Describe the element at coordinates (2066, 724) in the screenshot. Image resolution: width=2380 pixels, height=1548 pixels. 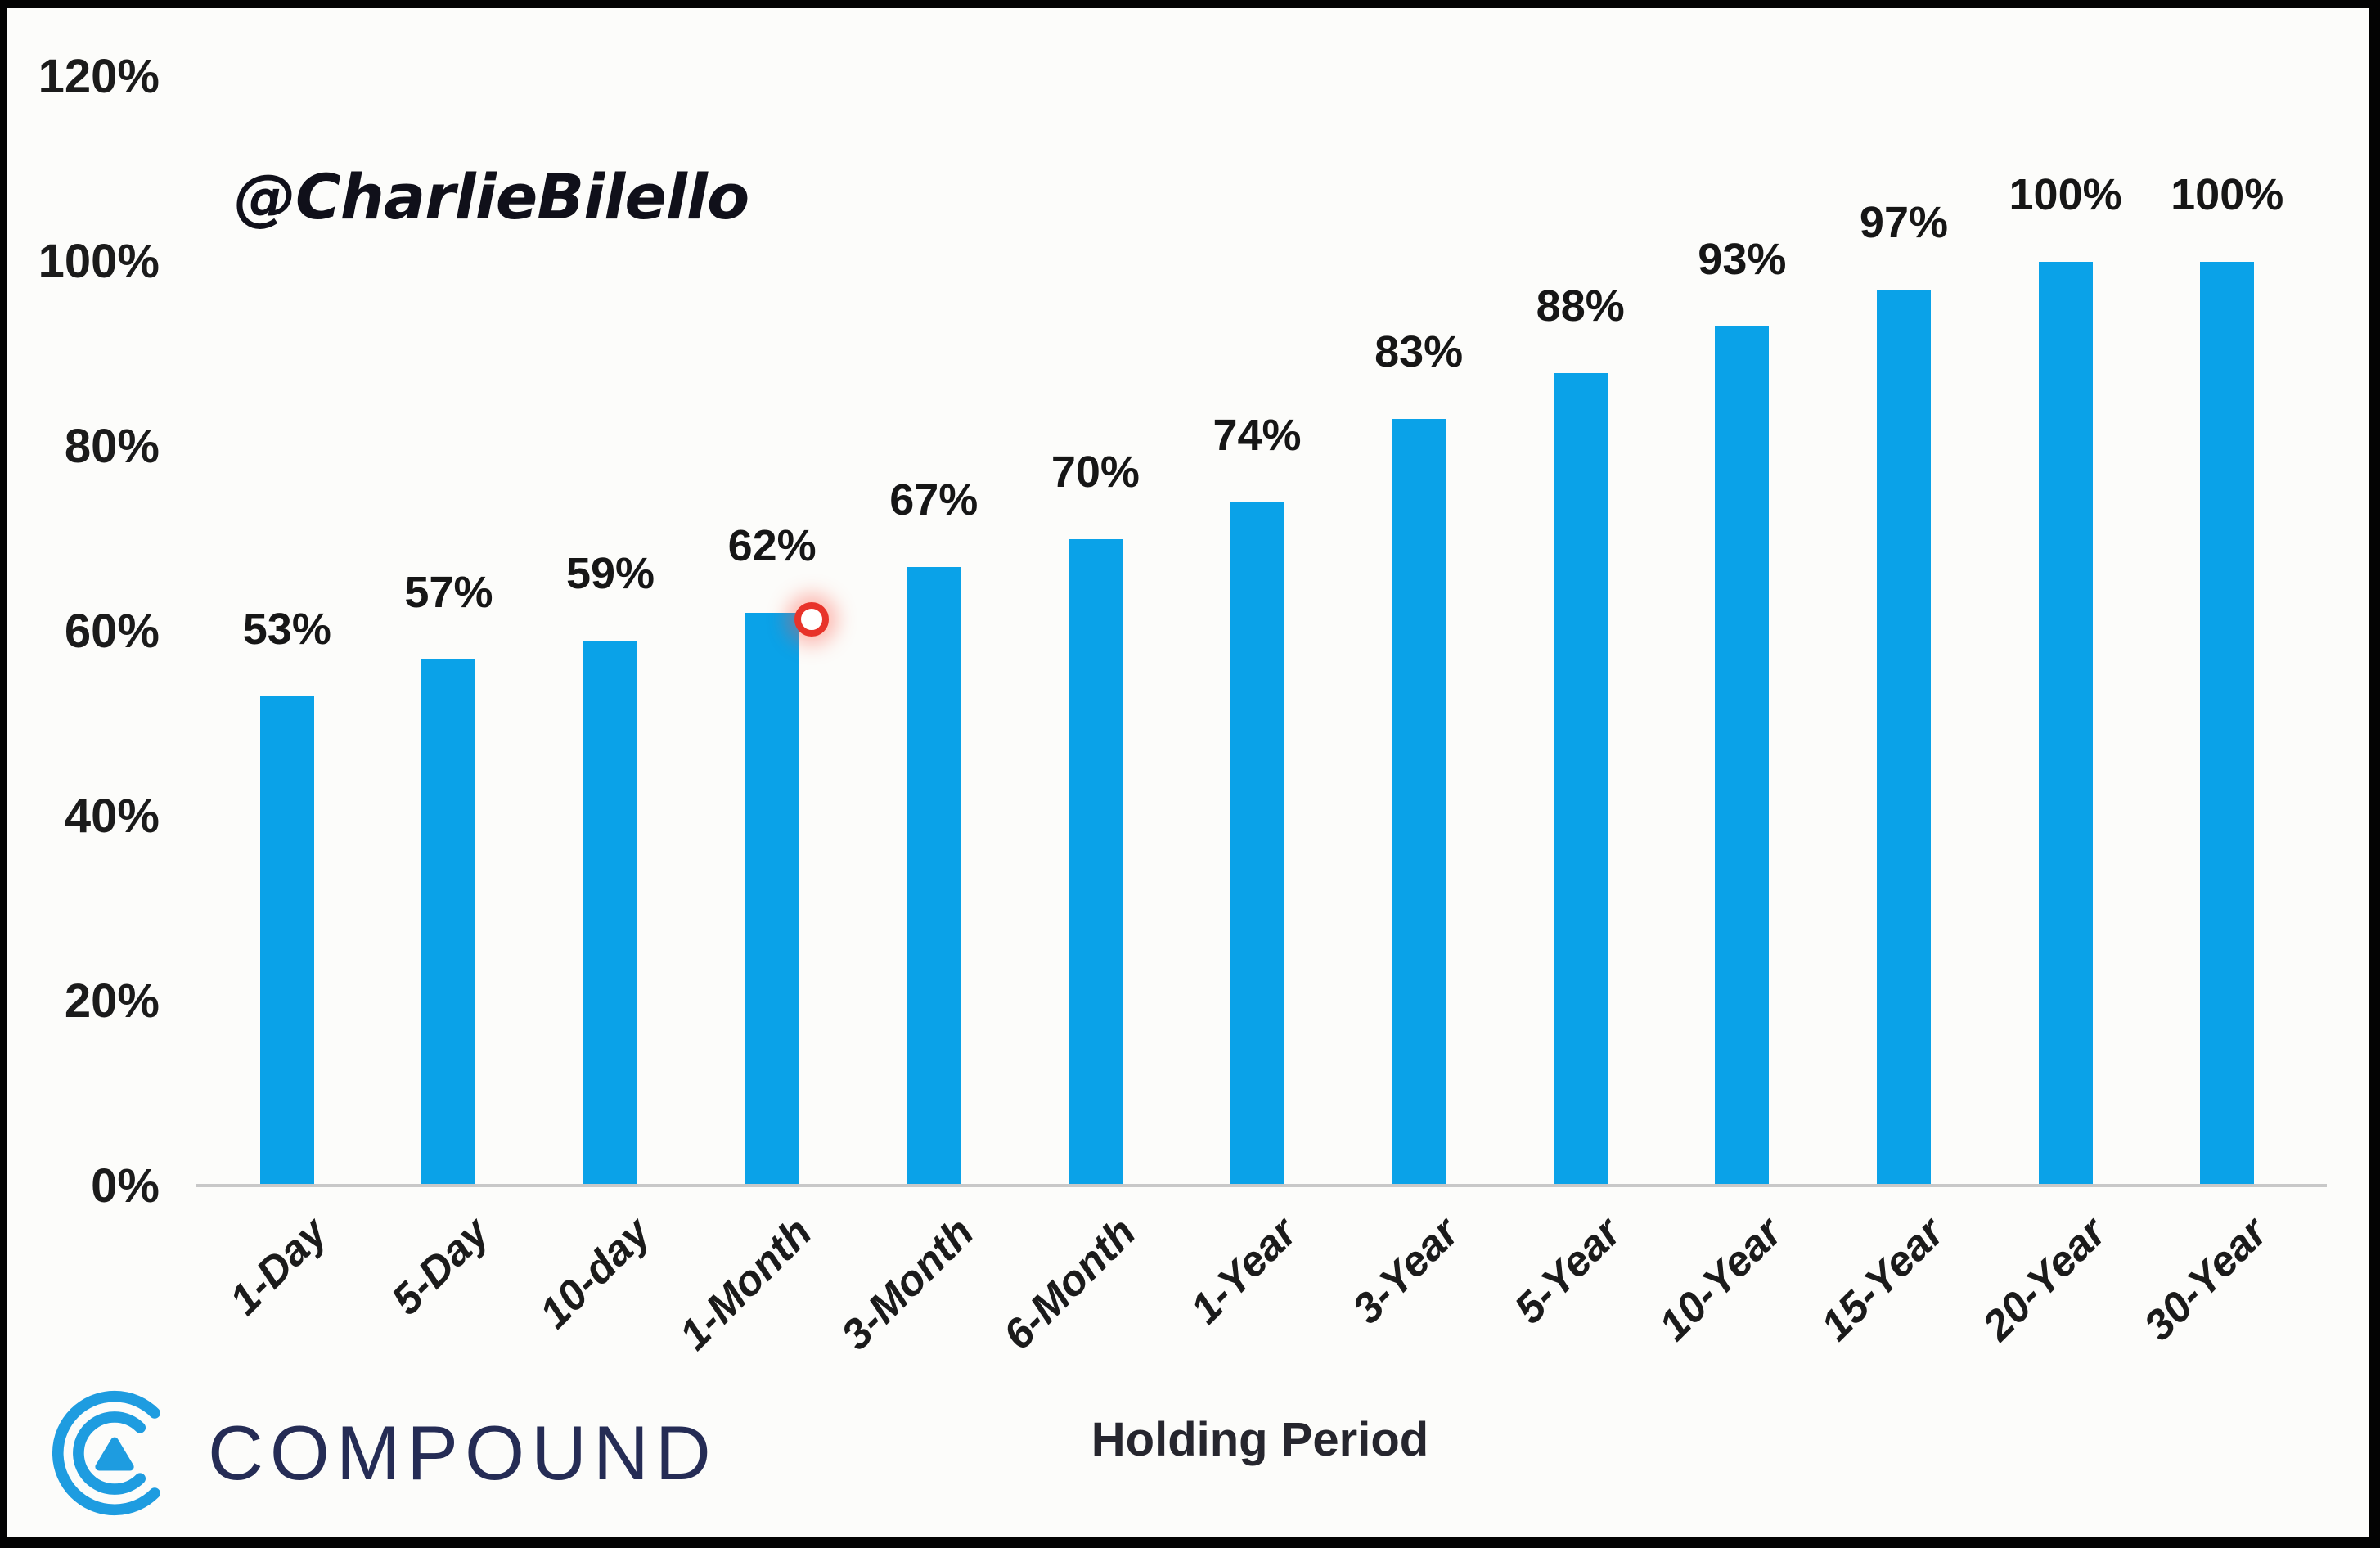
I see `bar-20-Year` at that location.